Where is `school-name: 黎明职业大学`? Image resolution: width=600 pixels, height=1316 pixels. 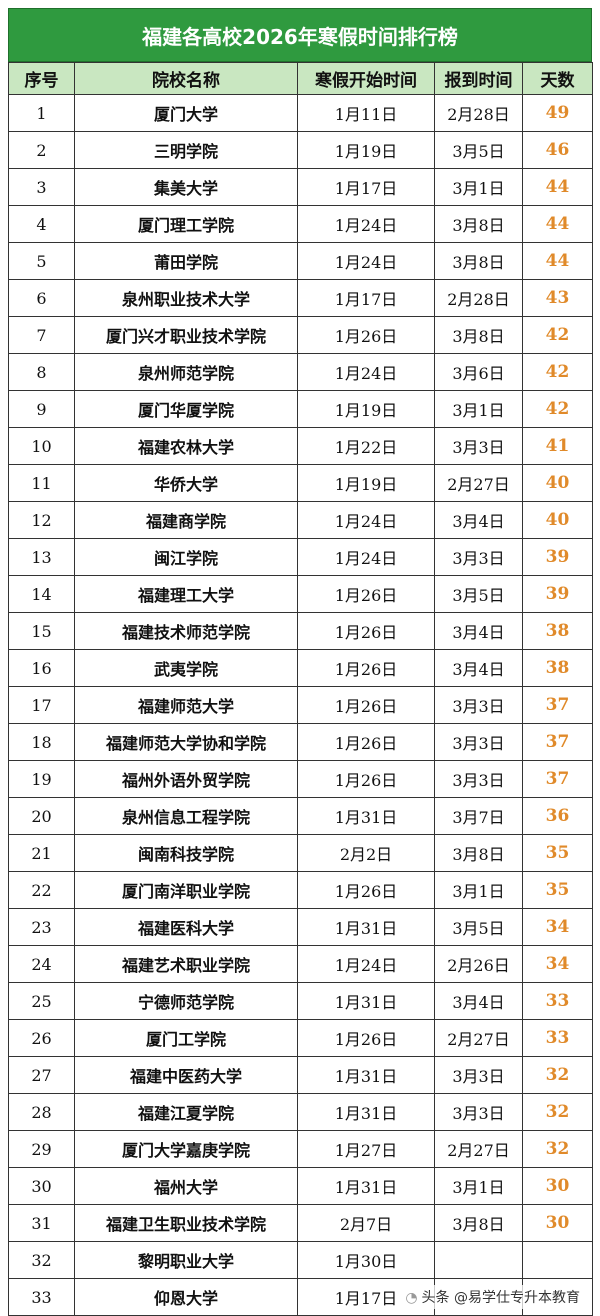 school-name: 黎明职业大学 is located at coordinates (186, 1260).